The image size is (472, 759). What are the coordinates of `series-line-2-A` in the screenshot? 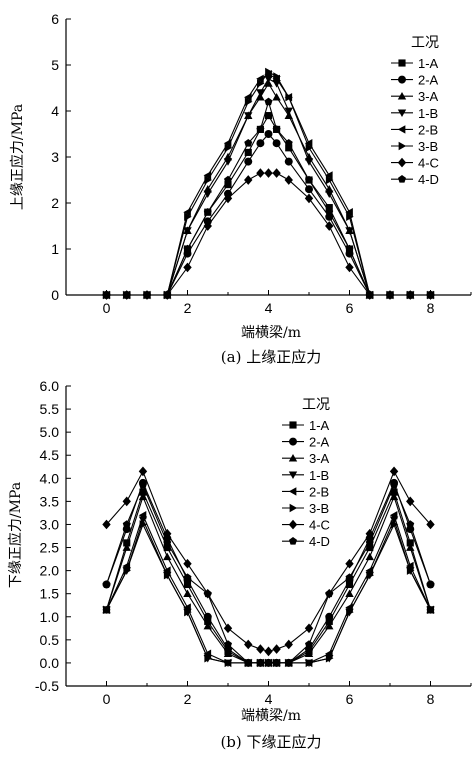 It's located at (268, 214).